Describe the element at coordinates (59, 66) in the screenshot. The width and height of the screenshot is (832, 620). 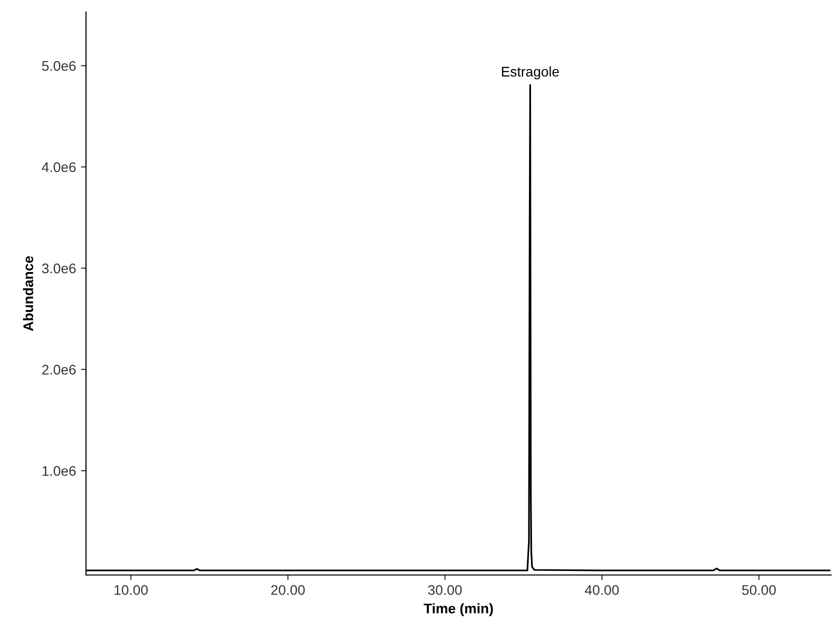
I see `y-tick-label: 5.0e6` at that location.